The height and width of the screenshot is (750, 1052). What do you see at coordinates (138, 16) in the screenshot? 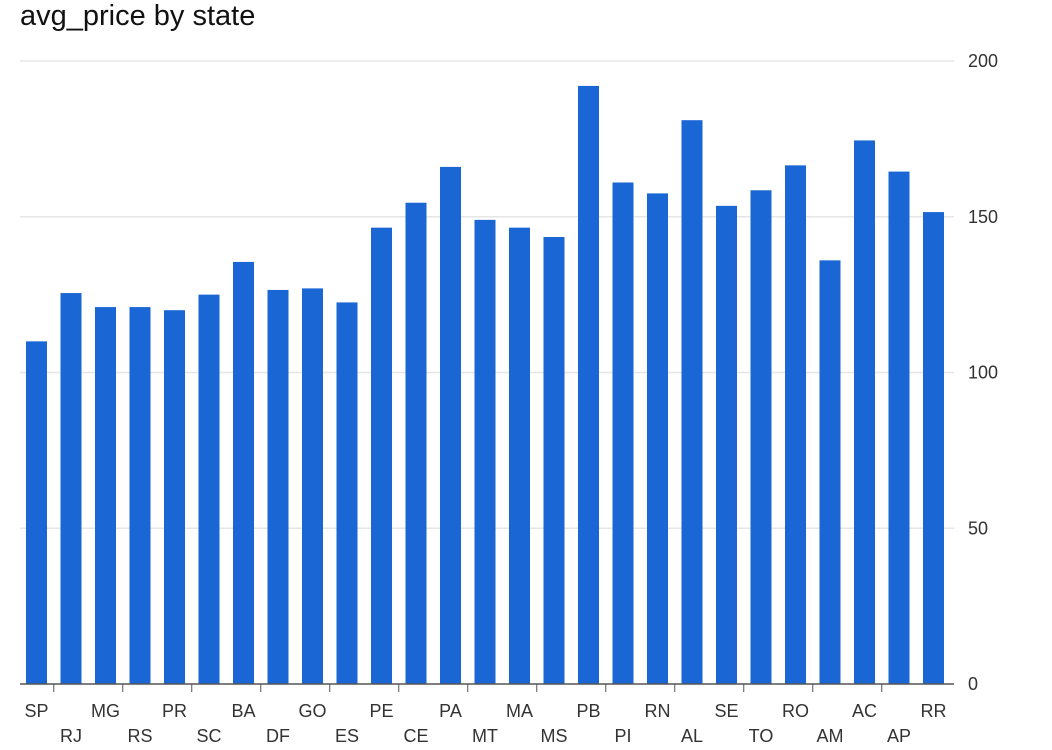
I see `chart-title: avg_price by state` at bounding box center [138, 16].